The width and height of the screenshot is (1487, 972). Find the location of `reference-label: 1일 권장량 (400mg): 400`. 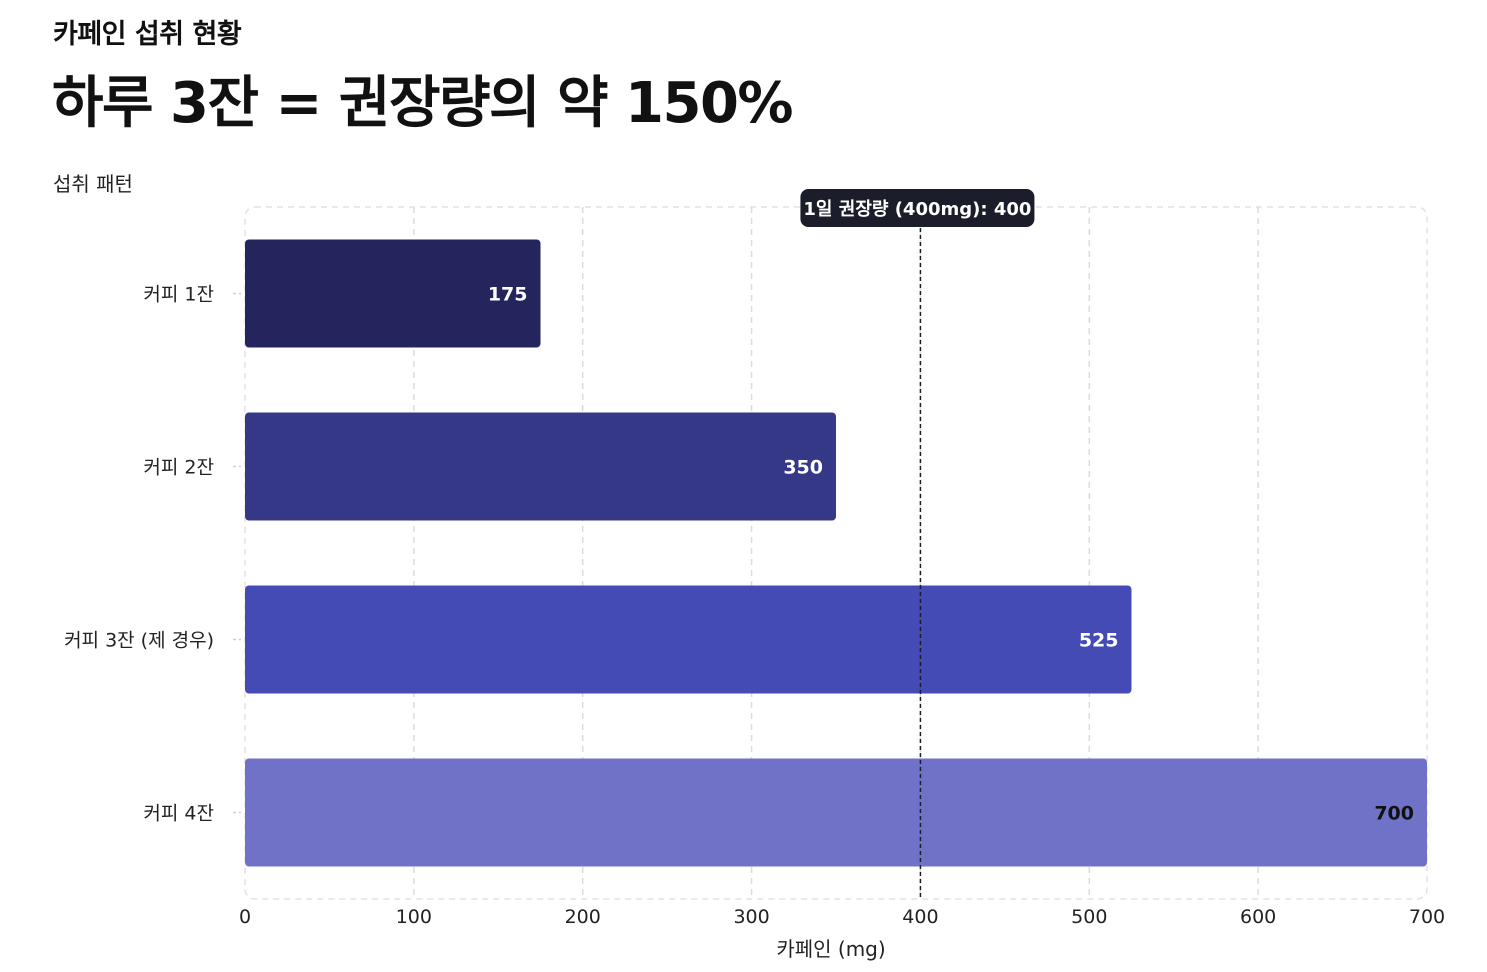

reference-label: 1일 권장량 (400mg): 400 is located at coordinates (917, 209).